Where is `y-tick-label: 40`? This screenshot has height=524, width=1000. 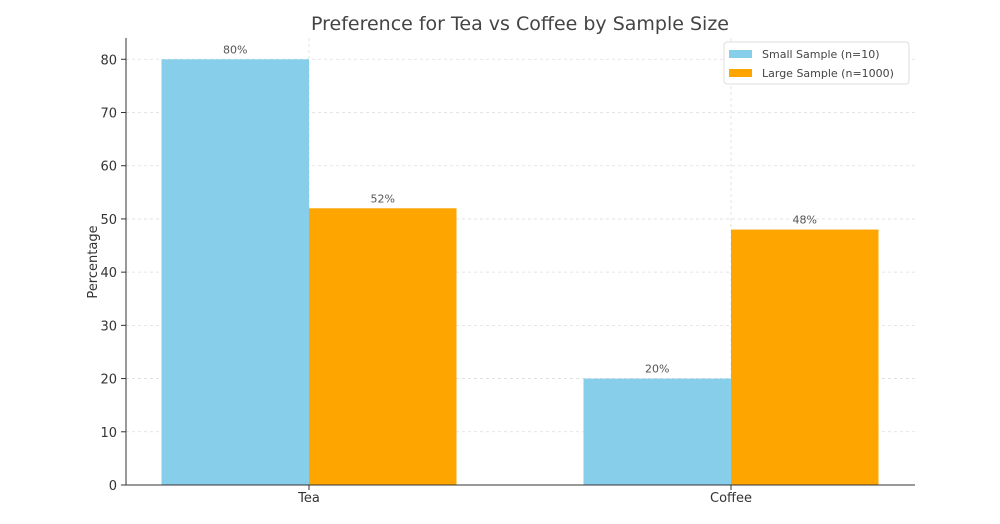
y-tick-label: 40 is located at coordinates (108, 273).